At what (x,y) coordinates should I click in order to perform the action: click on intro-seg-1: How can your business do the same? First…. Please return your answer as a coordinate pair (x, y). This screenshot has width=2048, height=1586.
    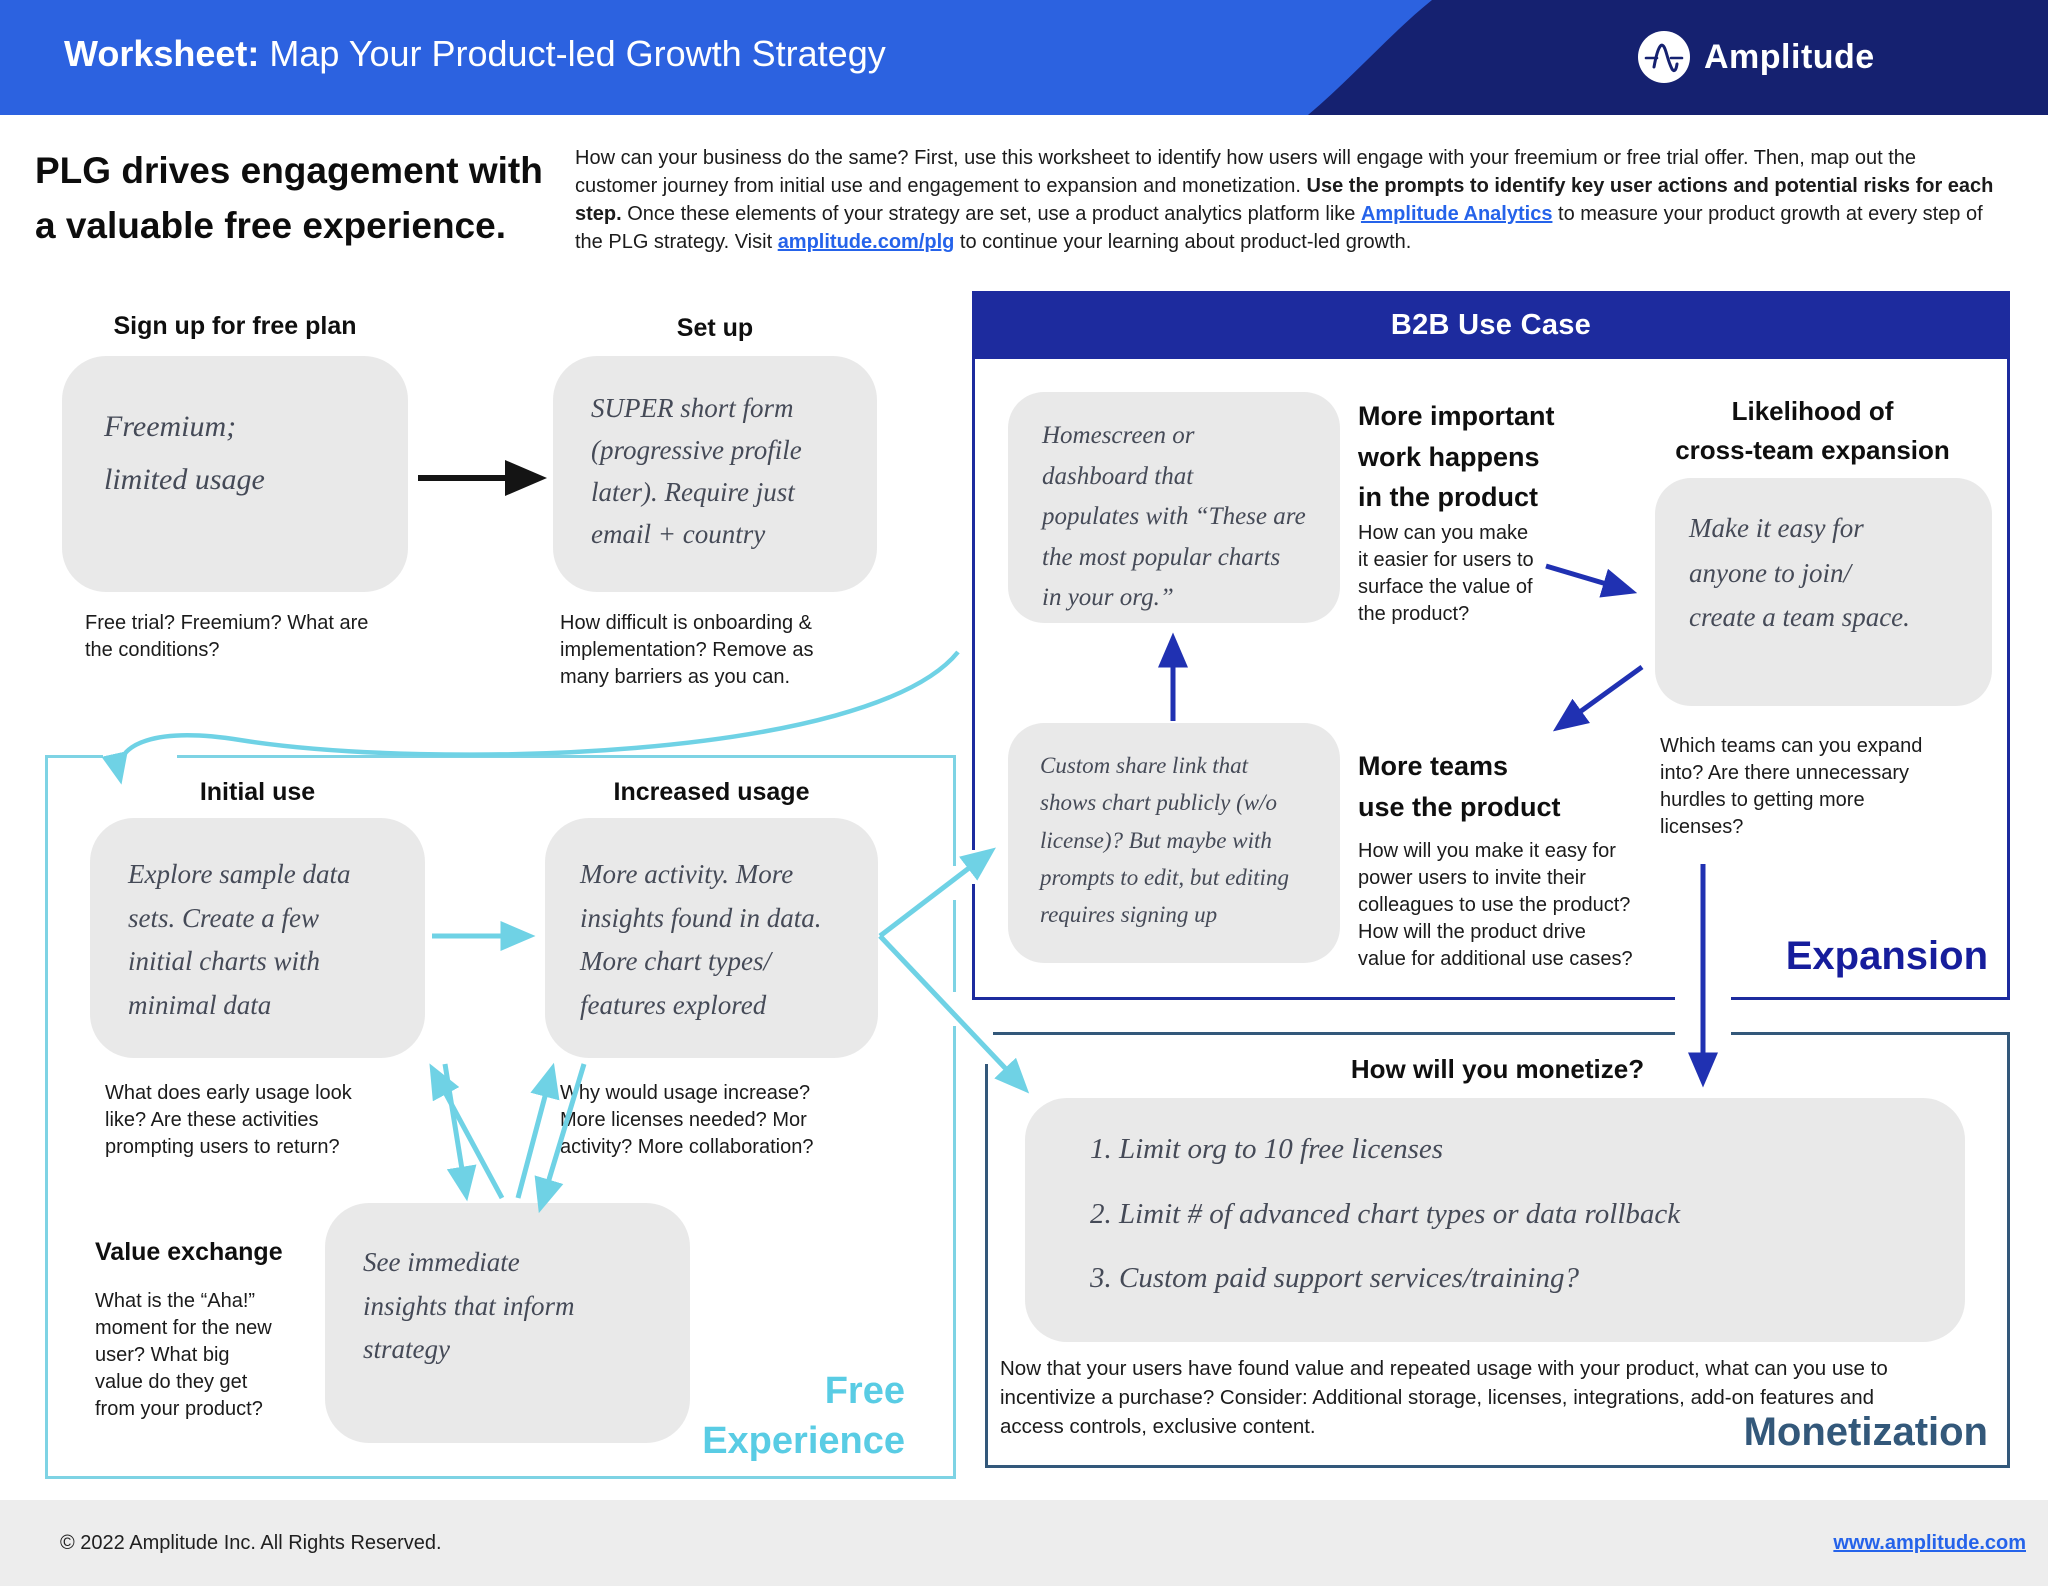
    Looking at the image, I should click on (1246, 172).